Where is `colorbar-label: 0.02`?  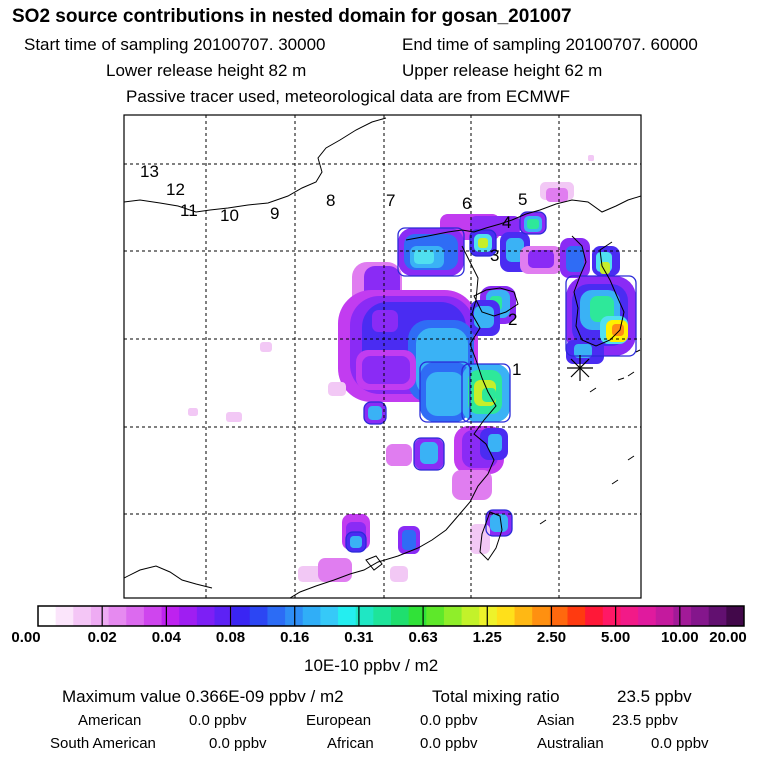
colorbar-label: 0.02 is located at coordinates (102, 637).